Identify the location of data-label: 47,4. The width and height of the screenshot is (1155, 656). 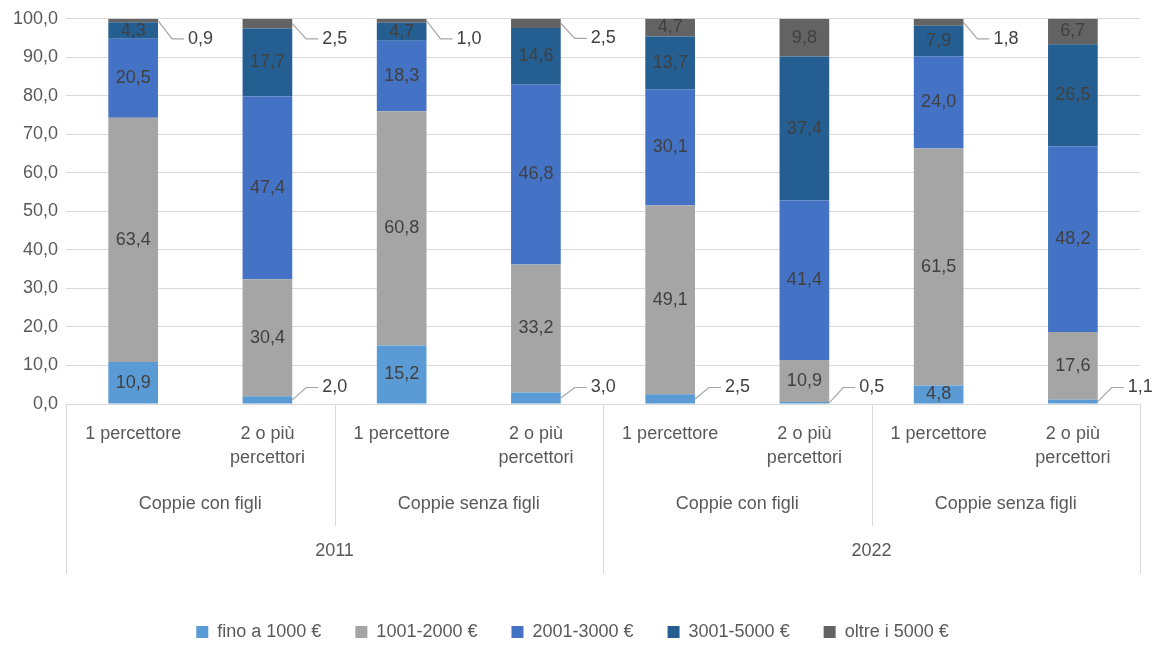
(267, 186).